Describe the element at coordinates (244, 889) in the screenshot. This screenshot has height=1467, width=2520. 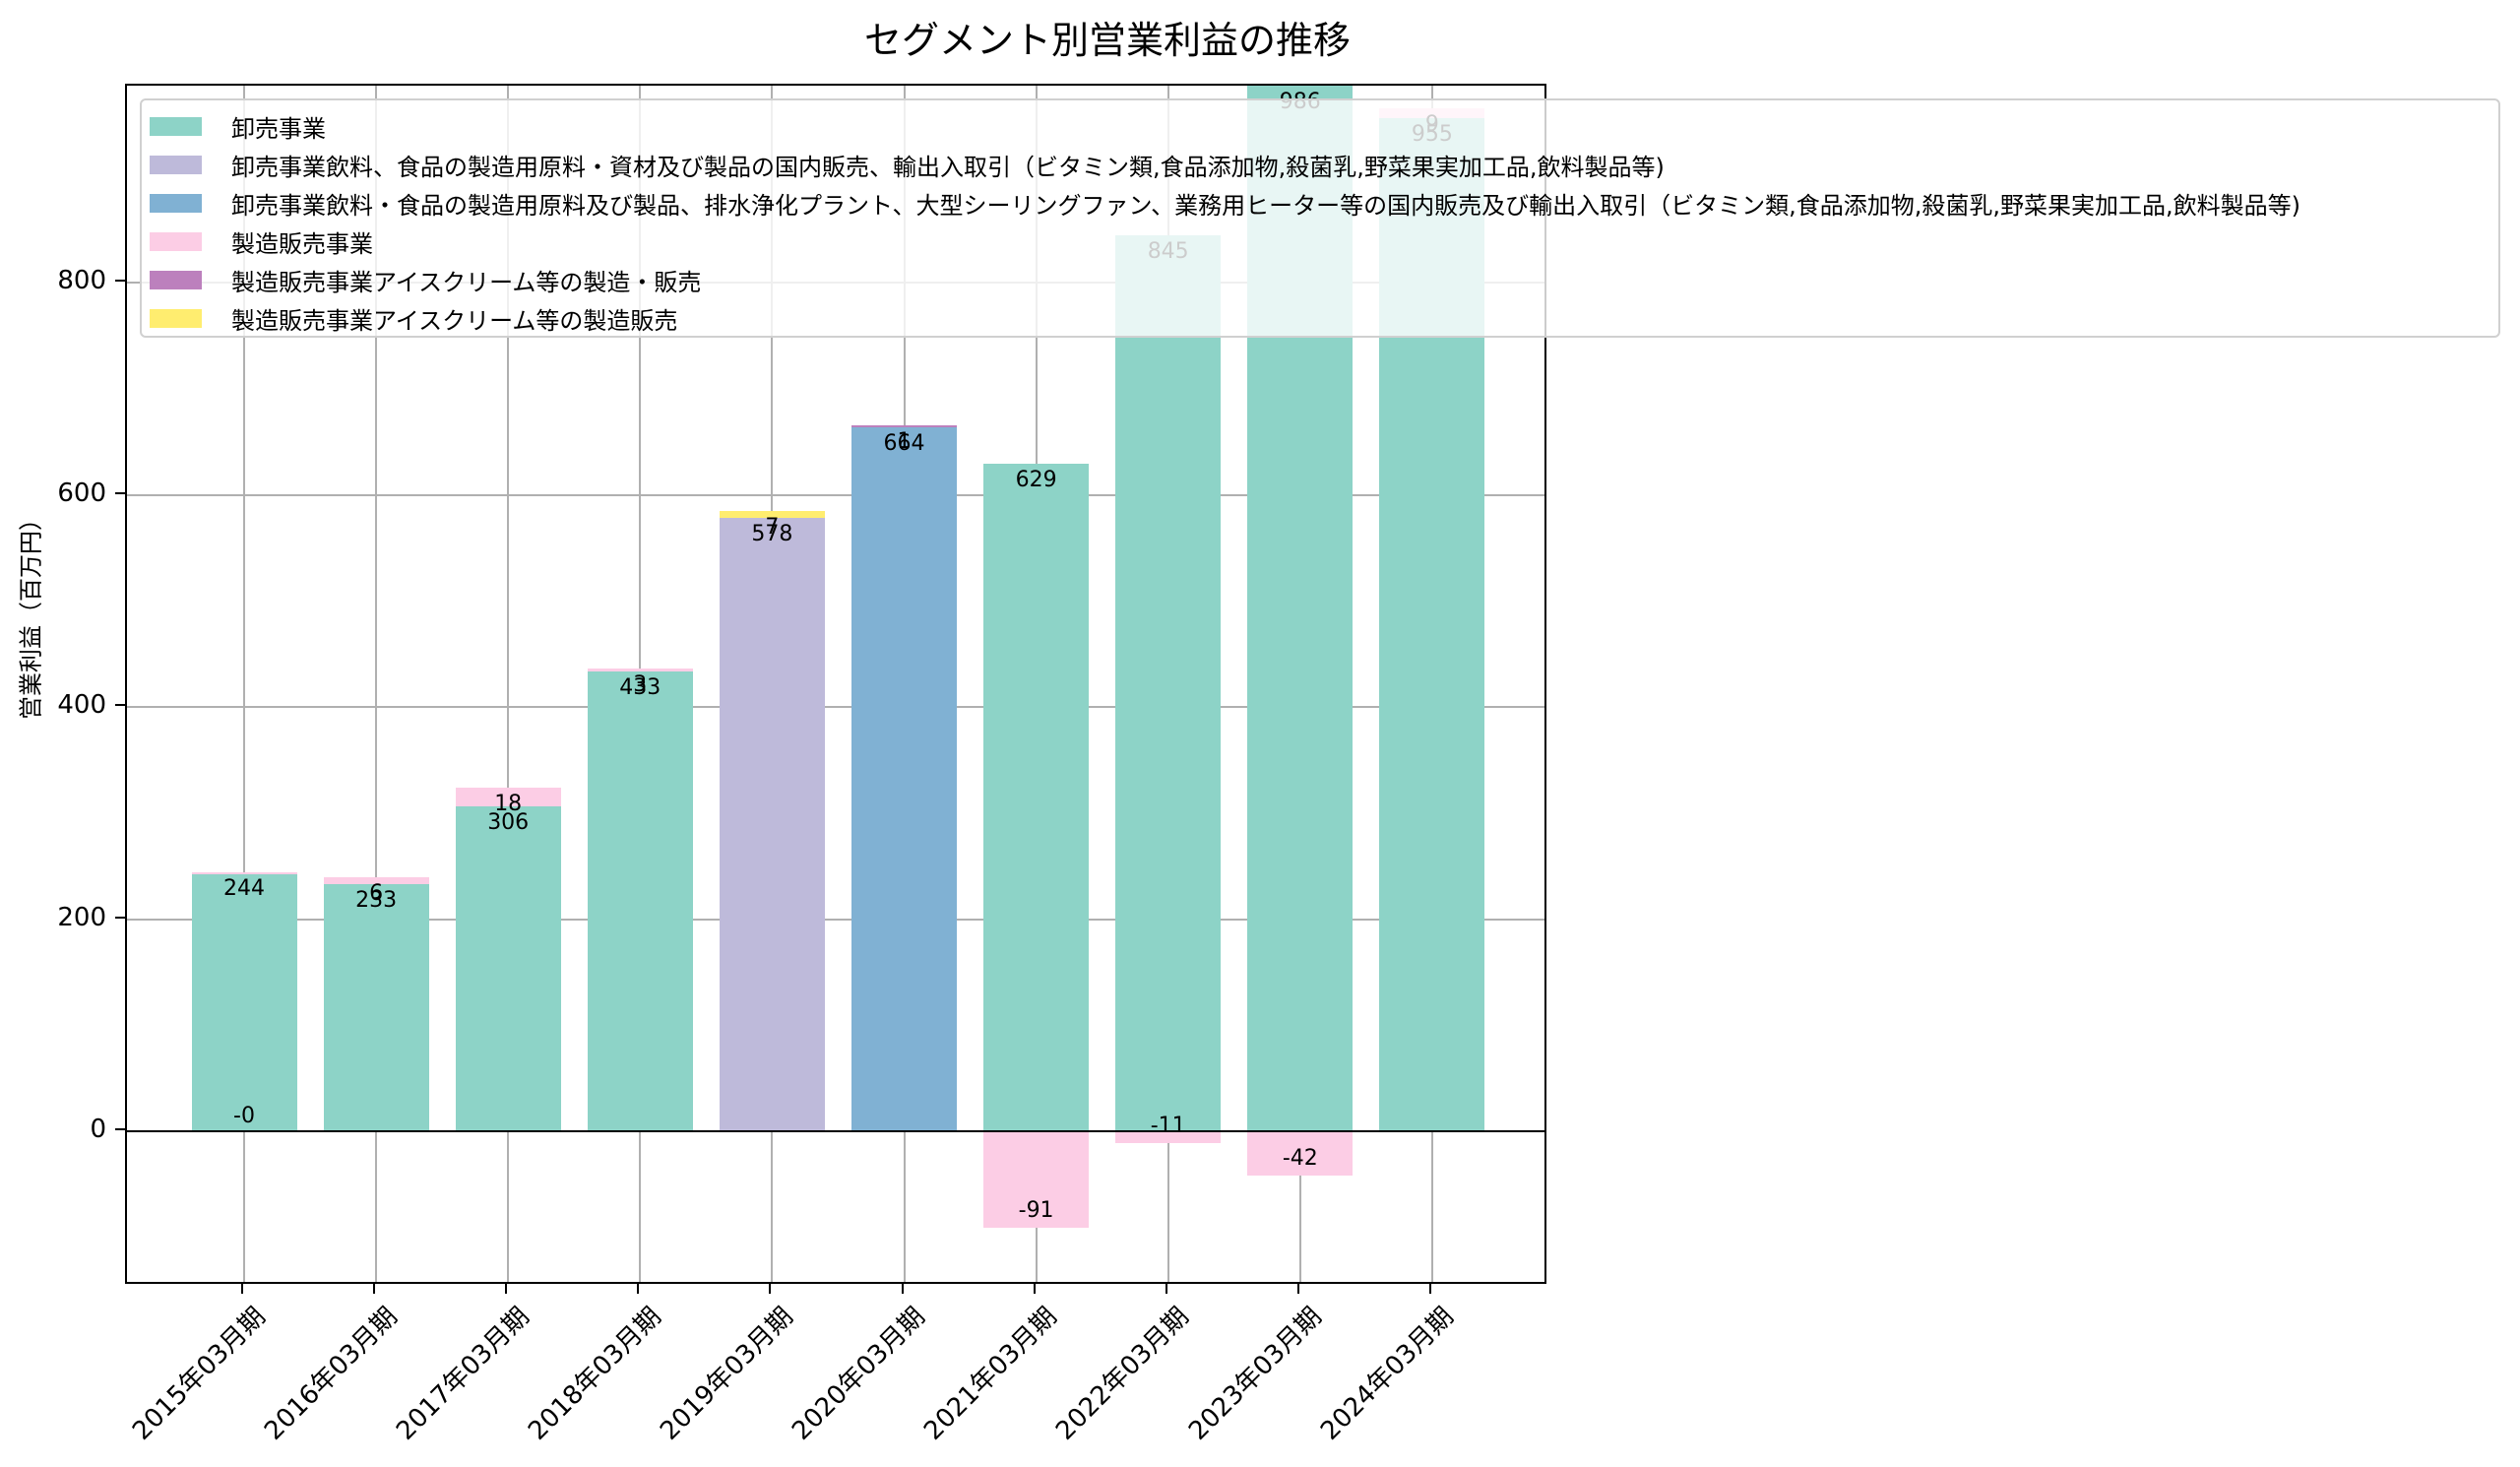
I see `bar-value-label: 244` at that location.